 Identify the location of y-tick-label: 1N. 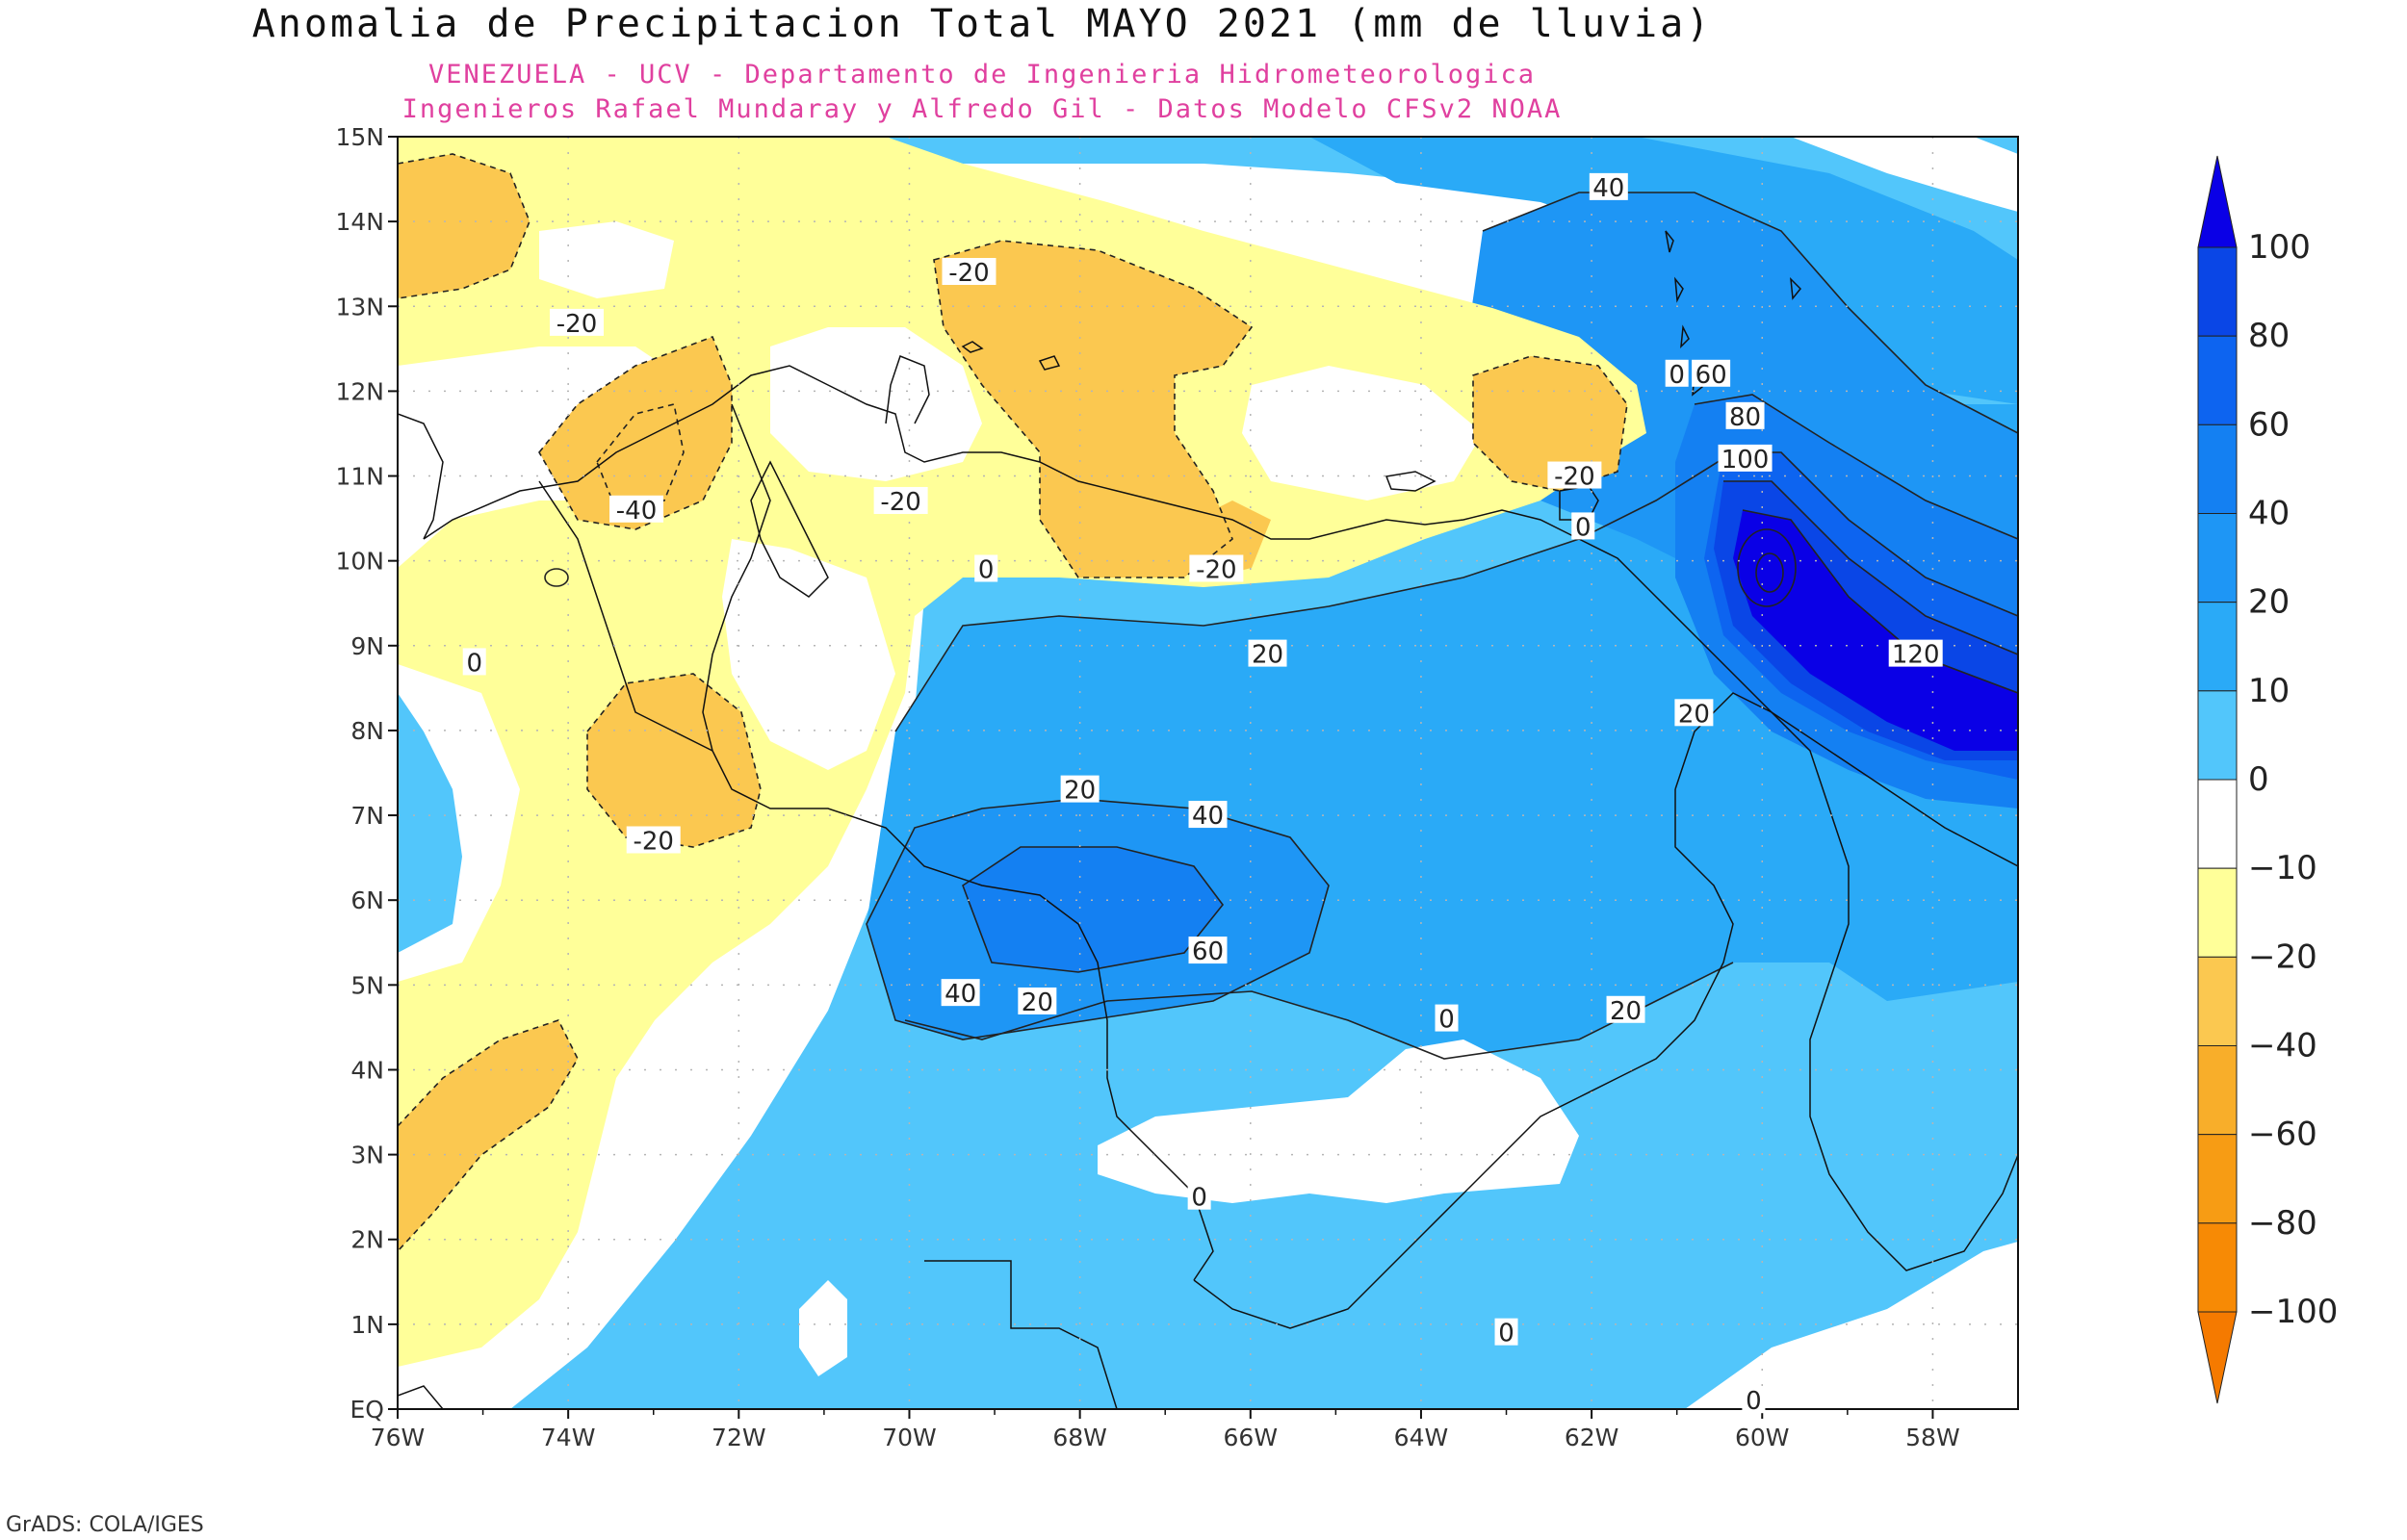
(367, 1325).